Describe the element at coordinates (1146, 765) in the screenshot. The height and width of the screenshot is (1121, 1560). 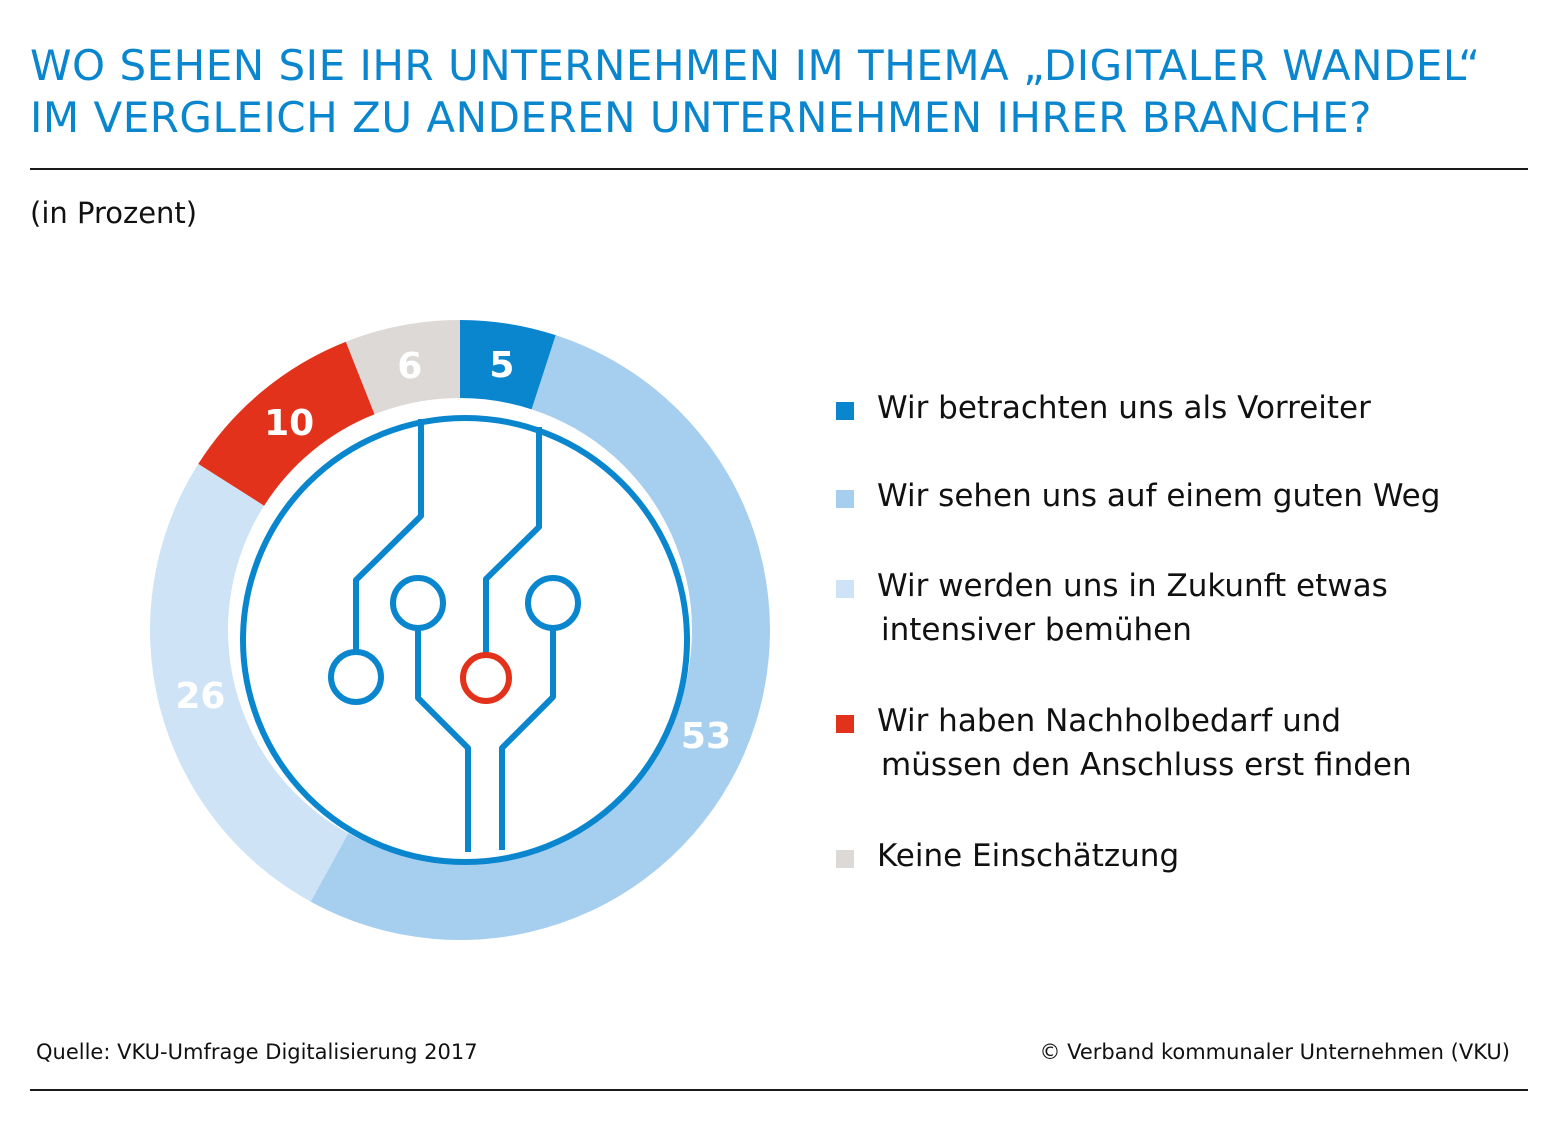
I see `legend-label-line: müssen den Anschluss erst finden` at that location.